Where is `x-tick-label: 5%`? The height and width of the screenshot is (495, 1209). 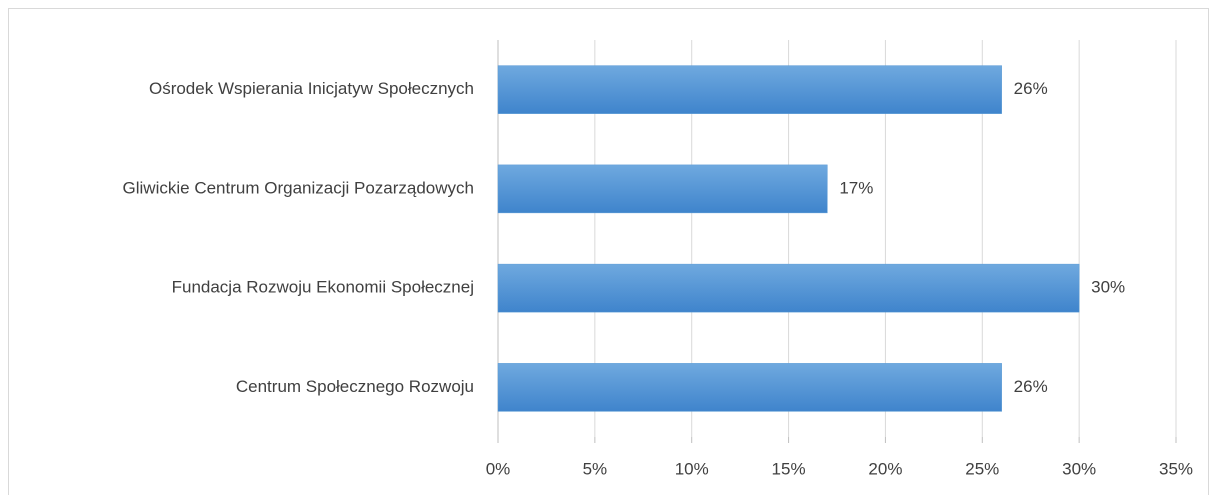
x-tick-label: 5% is located at coordinates (595, 468).